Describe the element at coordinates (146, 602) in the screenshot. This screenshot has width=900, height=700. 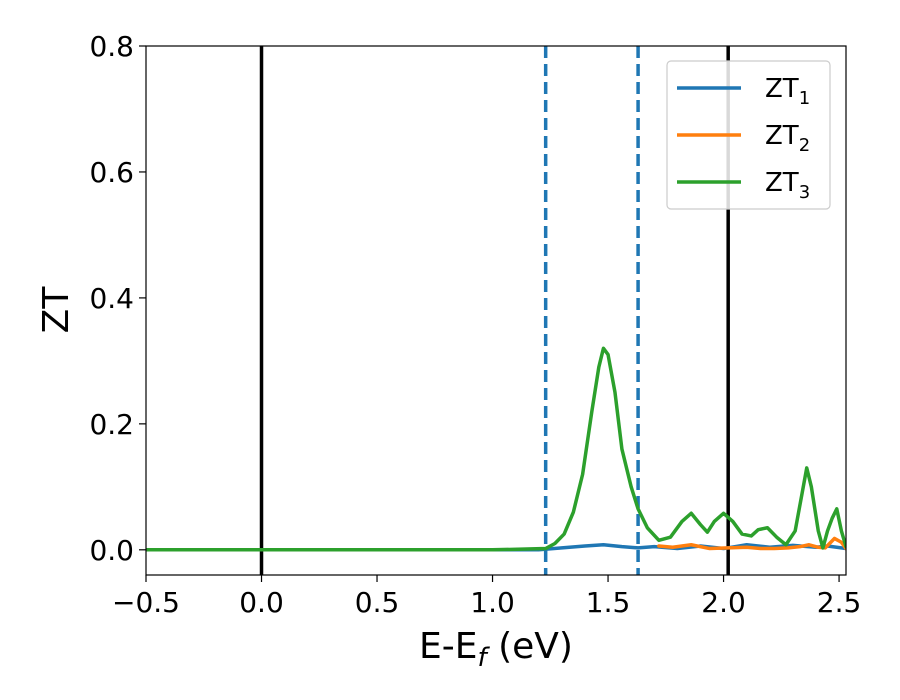
I see `x-tick-label: −0.5` at that location.